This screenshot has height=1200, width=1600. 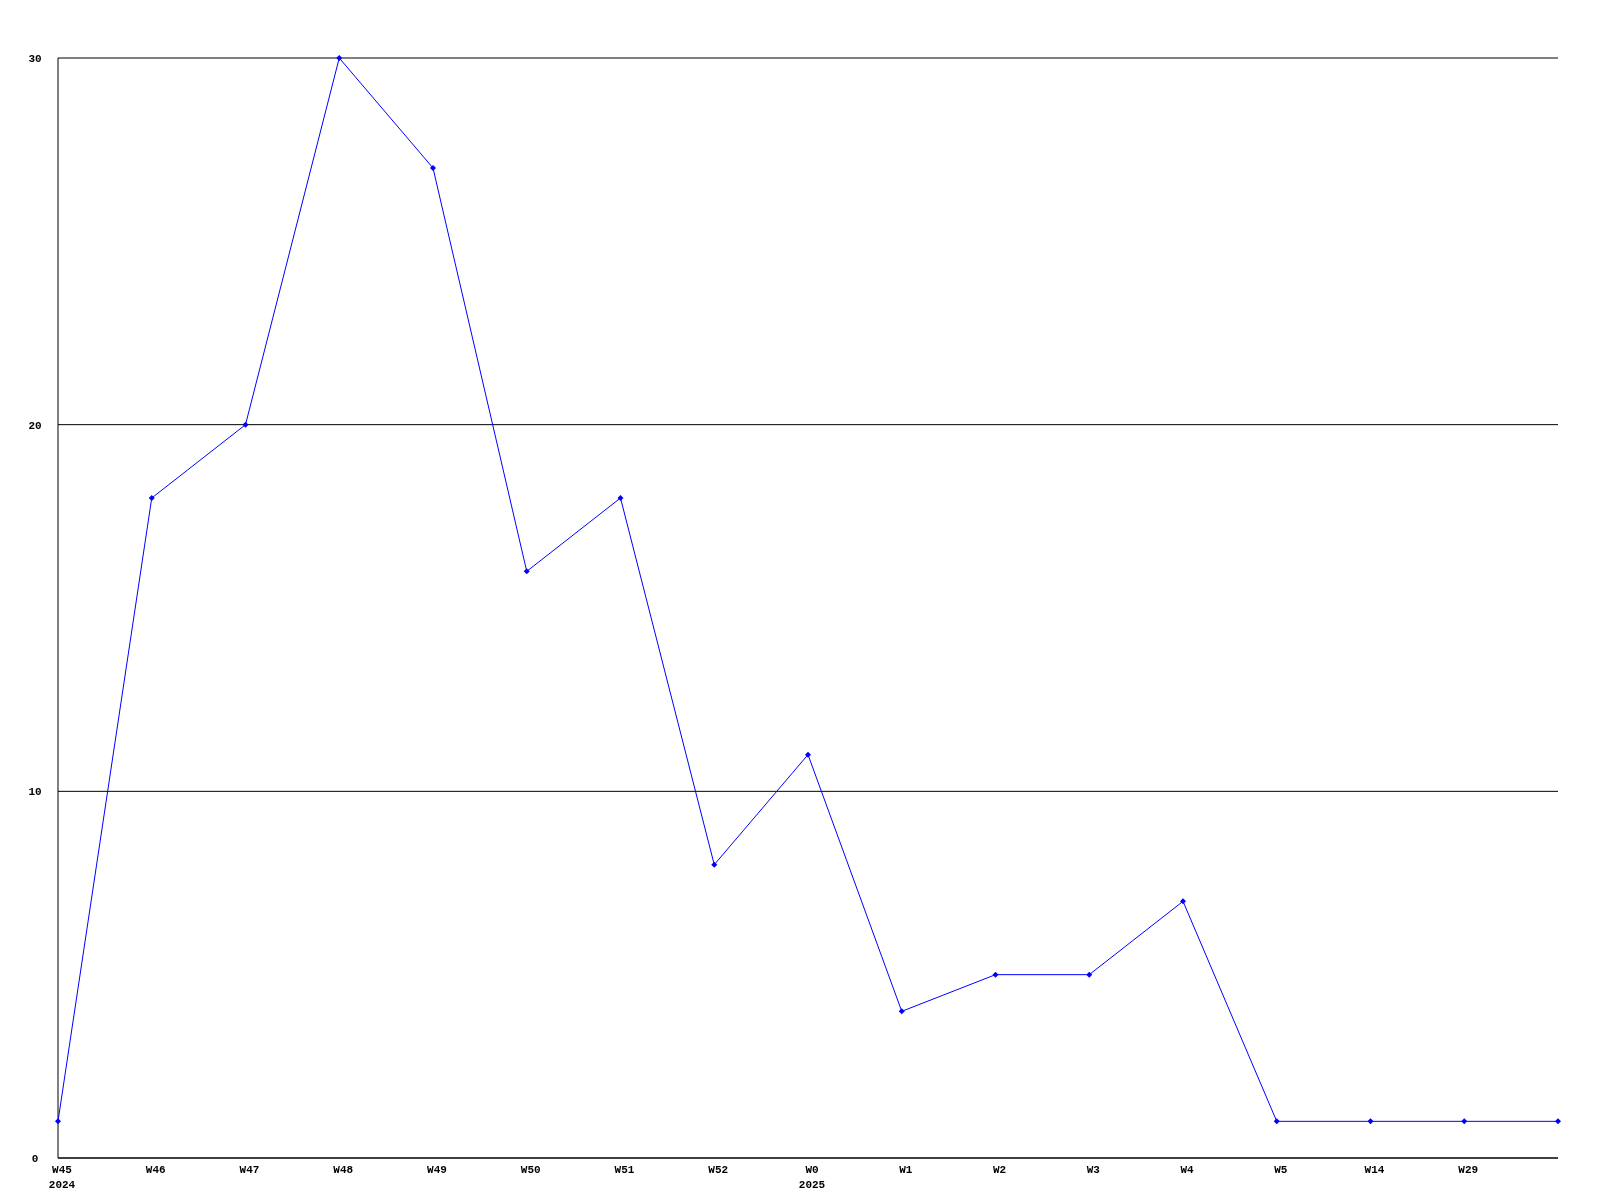 What do you see at coordinates (1281, 1170) in the screenshot?
I see `x-tick-label: W5` at bounding box center [1281, 1170].